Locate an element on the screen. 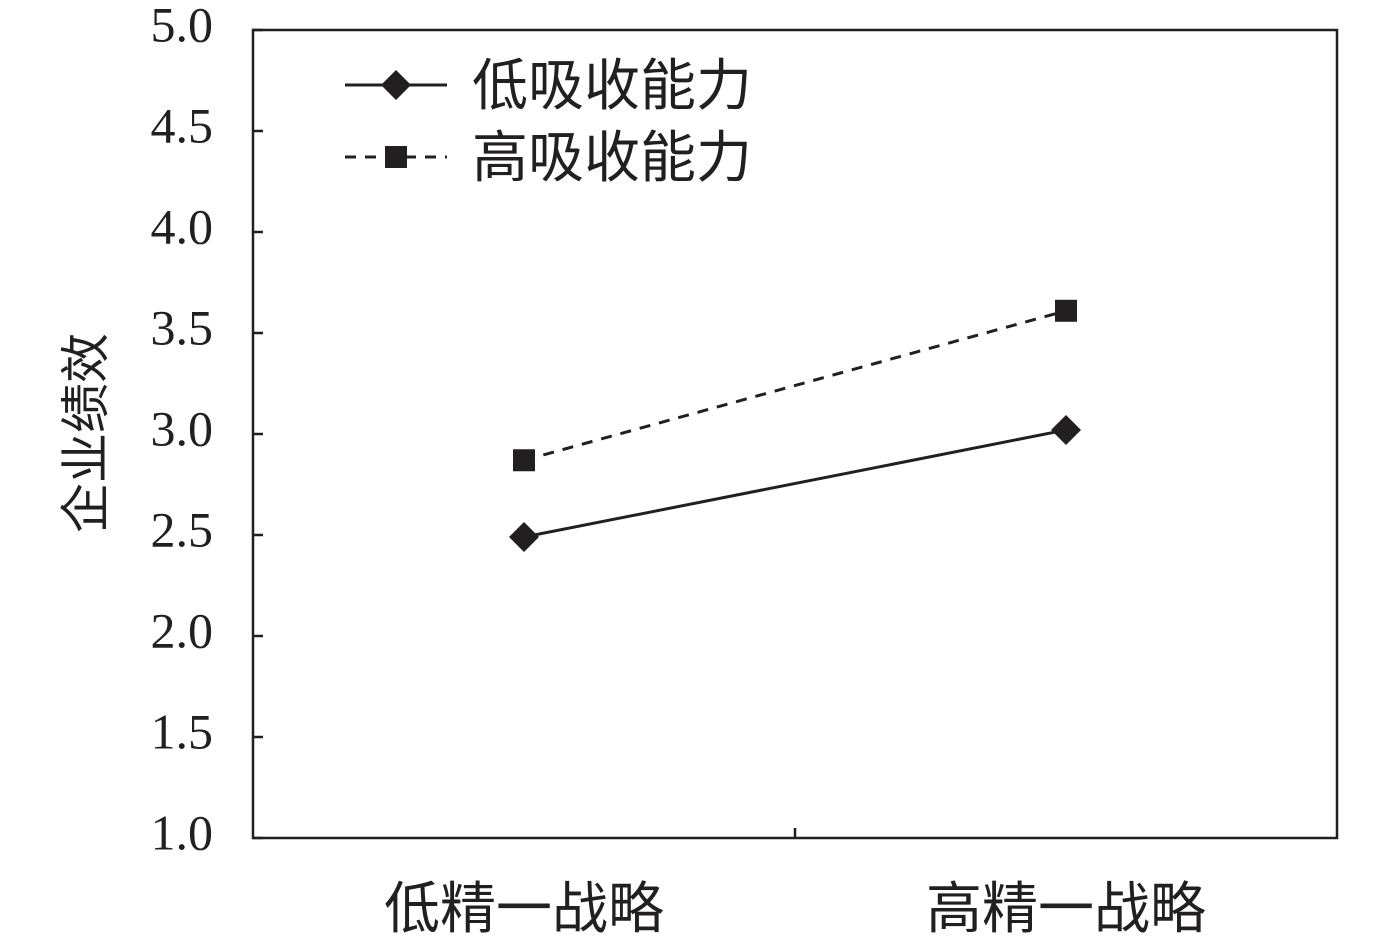 This screenshot has width=1378, height=938. legend-label: 低吸收能力 is located at coordinates (612, 86).